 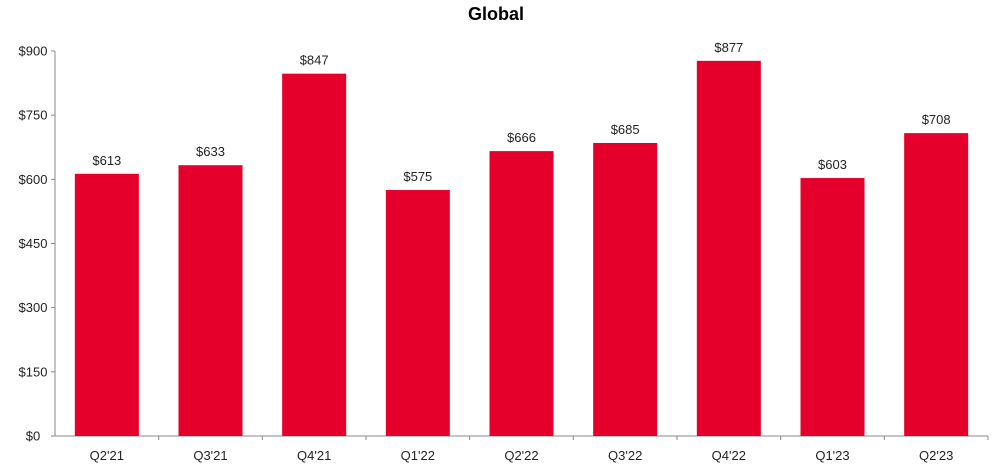 I want to click on y-tick-label: $450, so click(x=33, y=243).